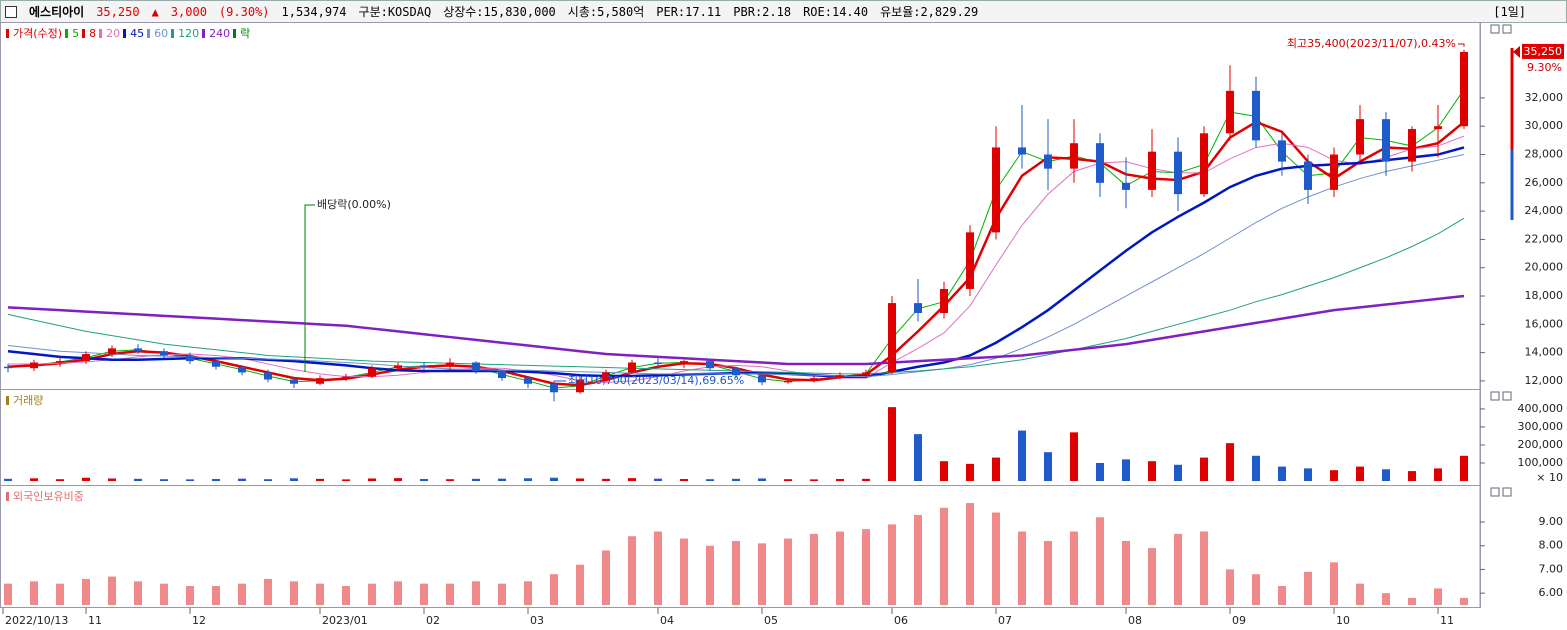  I want to click on volume-legend: 거래량, so click(24, 400).